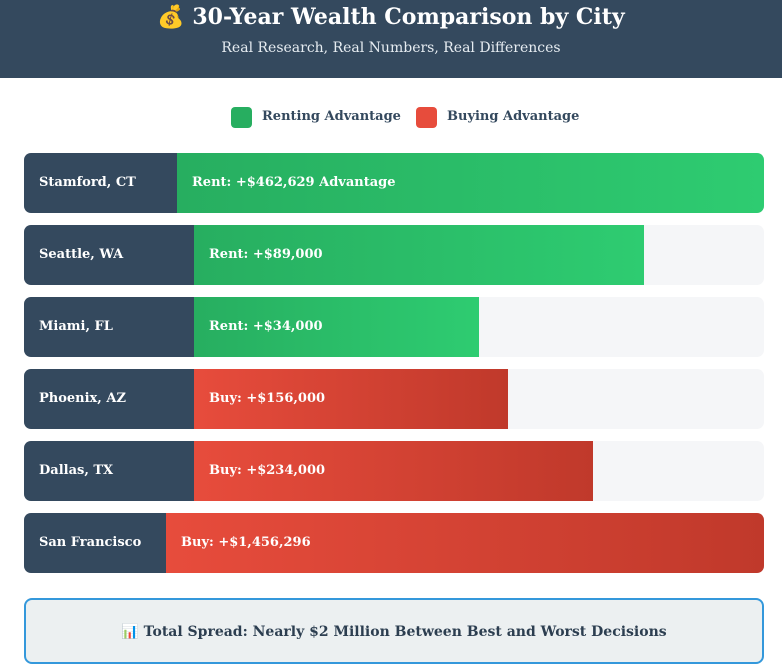 The width and height of the screenshot is (782, 670). What do you see at coordinates (419, 255) in the screenshot?
I see `rent-advantage-bar: Rent: +$89,000` at bounding box center [419, 255].